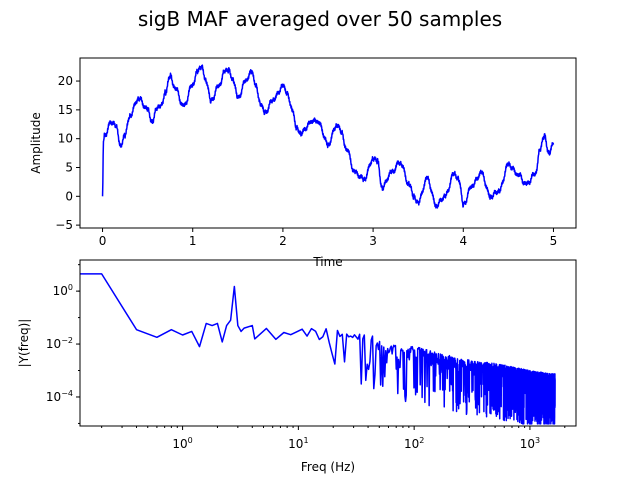  What do you see at coordinates (65, 139) in the screenshot?
I see `time-y-tick-label: 10` at bounding box center [65, 139].